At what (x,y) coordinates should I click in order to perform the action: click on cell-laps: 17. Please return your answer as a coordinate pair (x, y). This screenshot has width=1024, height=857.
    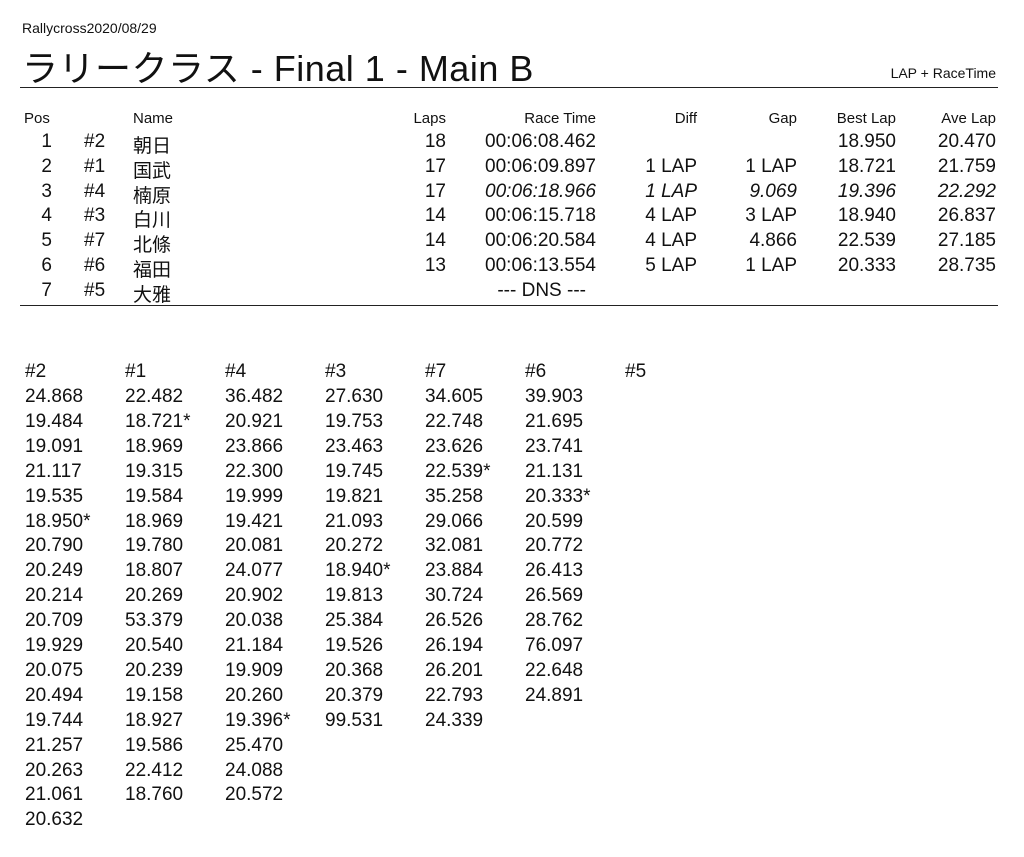
    Looking at the image, I should click on (435, 191).